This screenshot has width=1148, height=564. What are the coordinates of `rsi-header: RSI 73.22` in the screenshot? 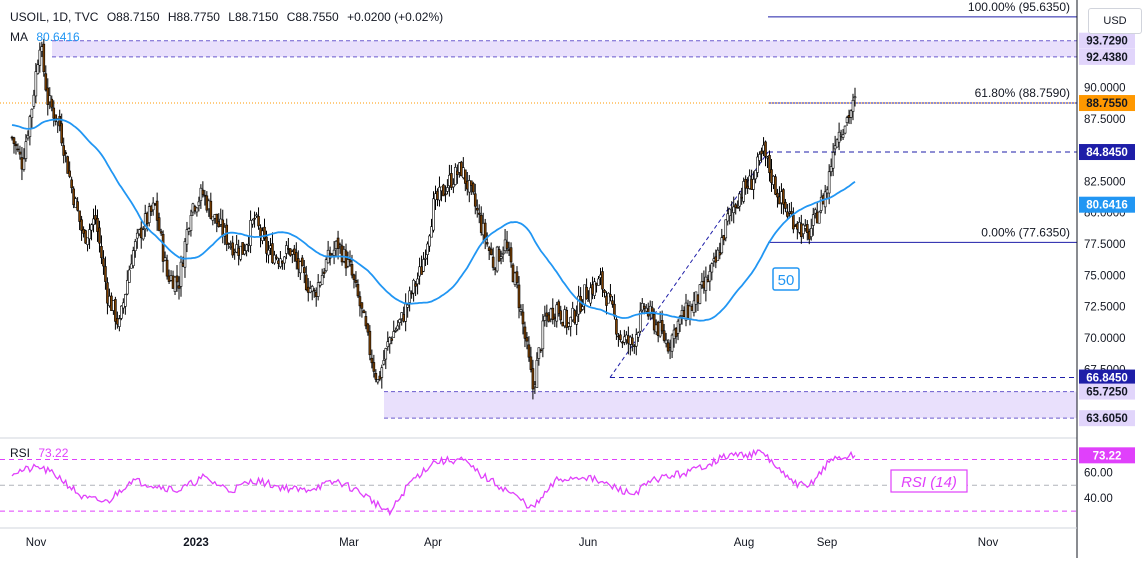 It's located at (41, 453).